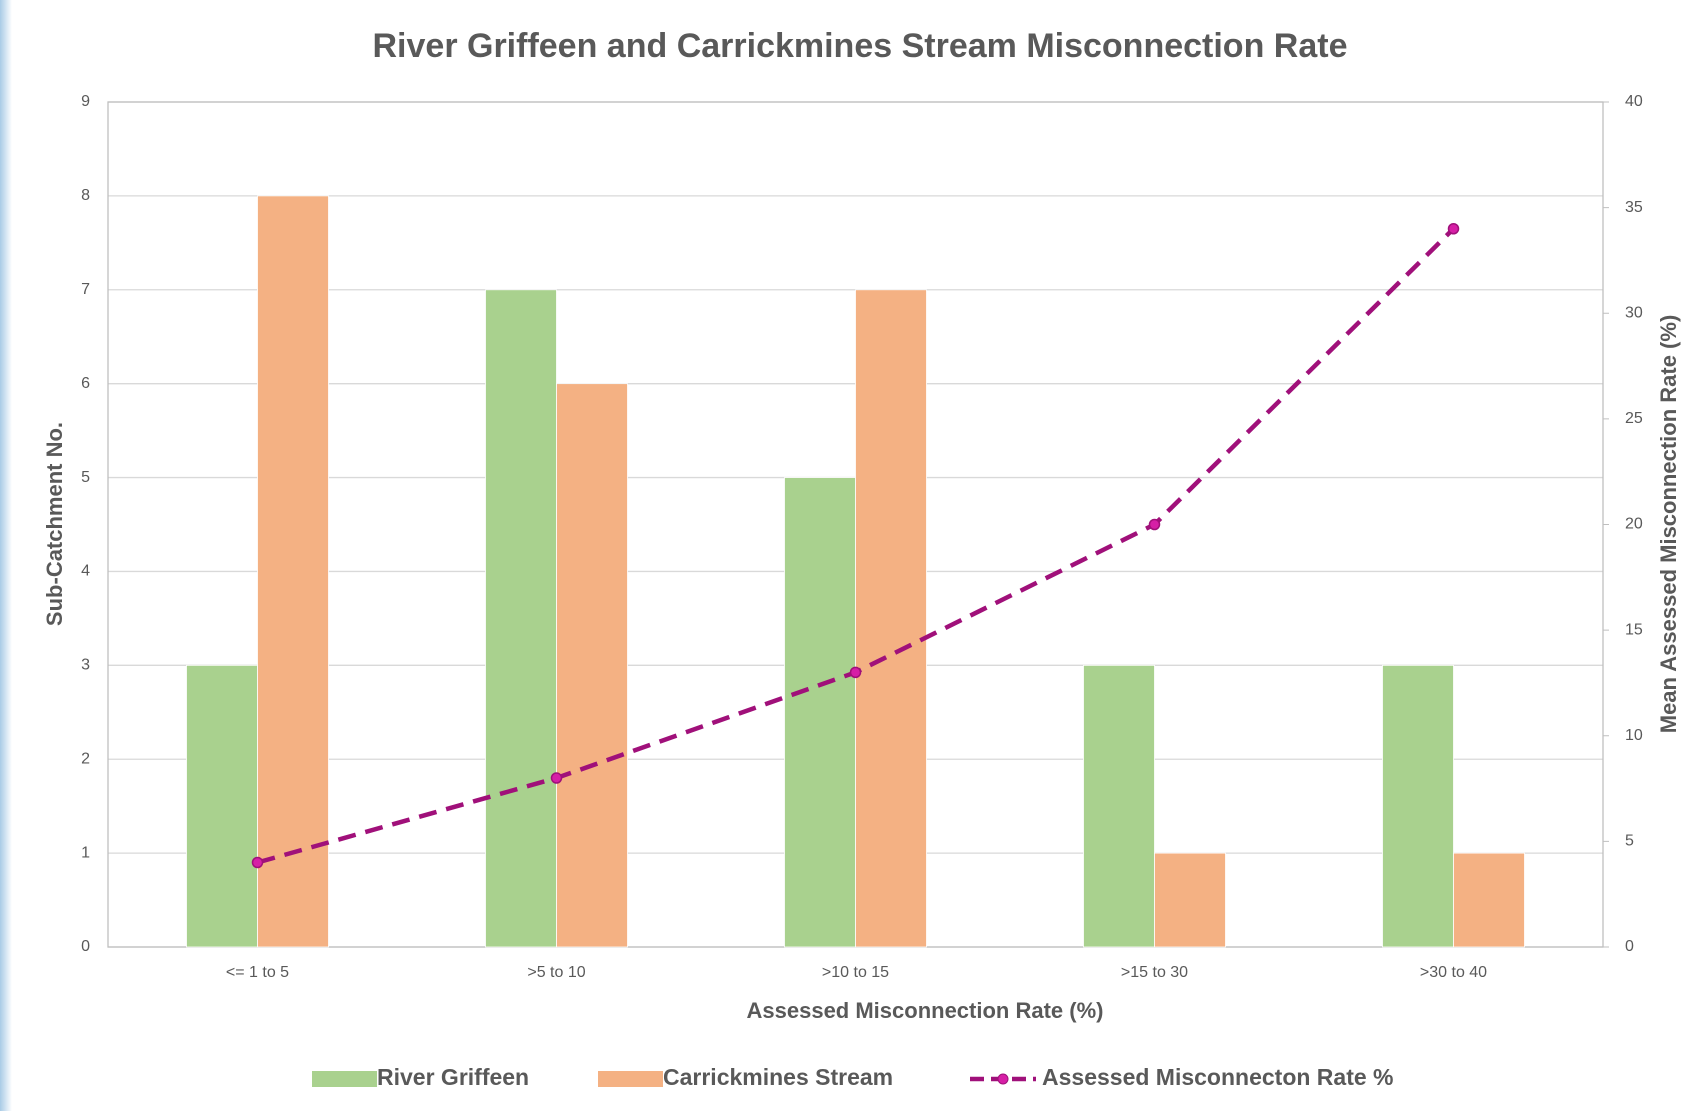 The image size is (1698, 1116). Describe the element at coordinates (778, 1077) in the screenshot. I see `legend-label: Carrickmines Stream` at that location.